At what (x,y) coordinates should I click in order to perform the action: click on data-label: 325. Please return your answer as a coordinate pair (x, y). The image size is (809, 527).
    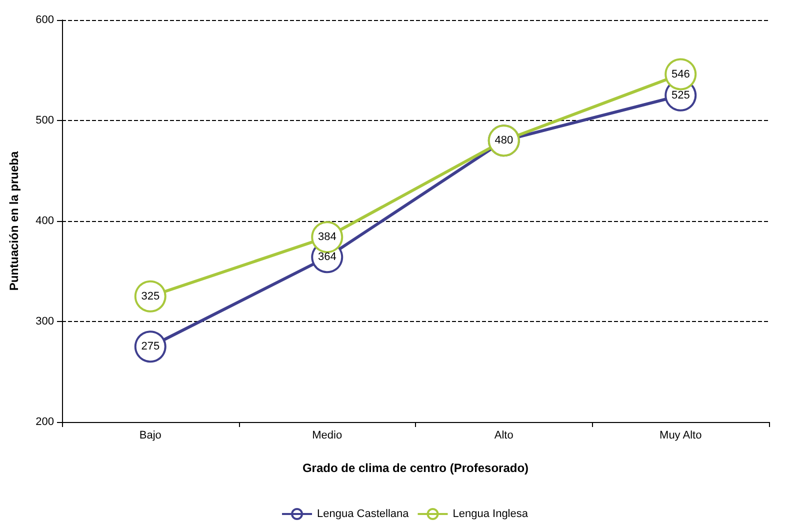
    Looking at the image, I should click on (150, 296).